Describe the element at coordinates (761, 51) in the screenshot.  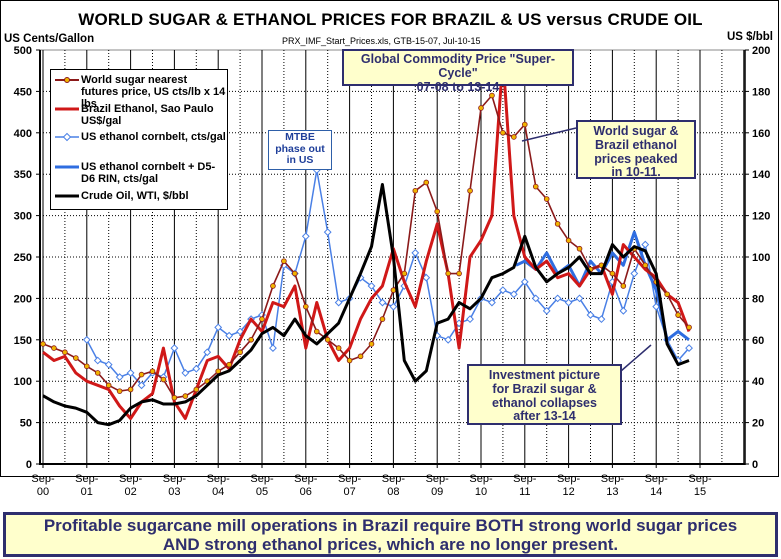
I see `right-tick-label: 200` at that location.